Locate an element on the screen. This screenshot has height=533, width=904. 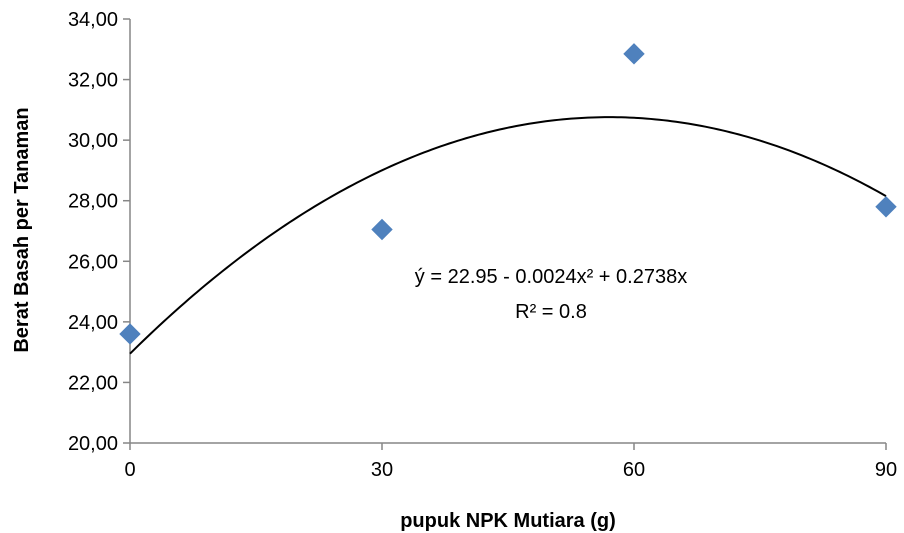
y-tick-label: 20,00 is located at coordinates (93, 444).